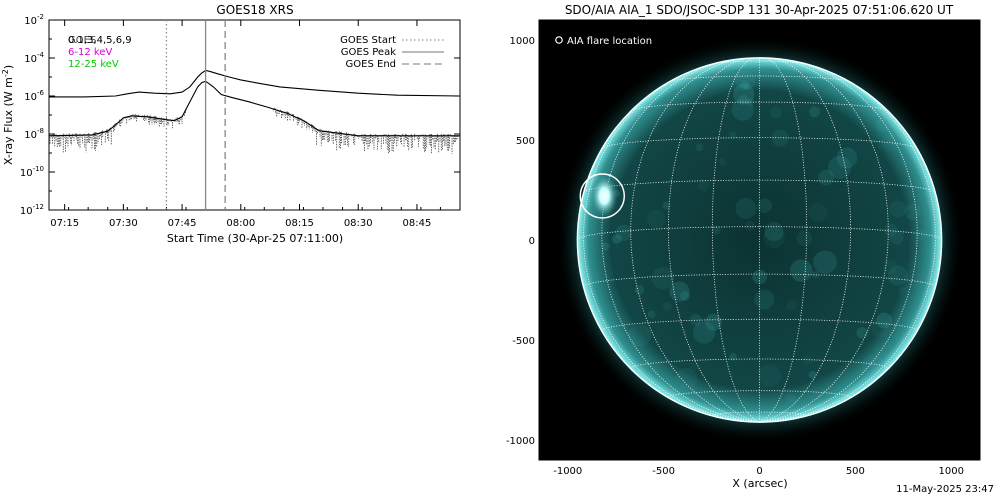 Image resolution: width=1000 pixels, height=500 pixels. I want to click on aia-x-axis-label: X (arcsec), so click(759, 483).